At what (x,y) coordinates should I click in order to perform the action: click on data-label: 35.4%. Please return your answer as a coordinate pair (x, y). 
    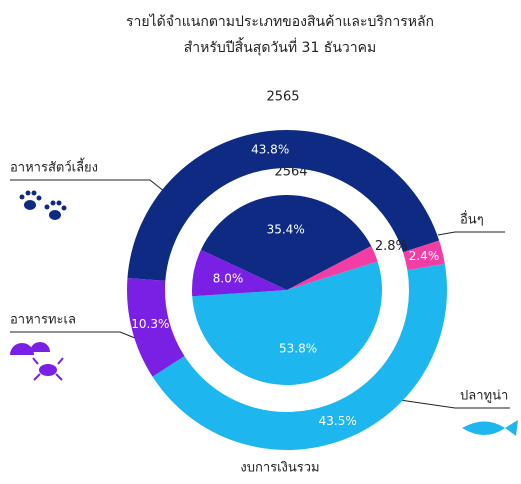
    Looking at the image, I should click on (286, 230).